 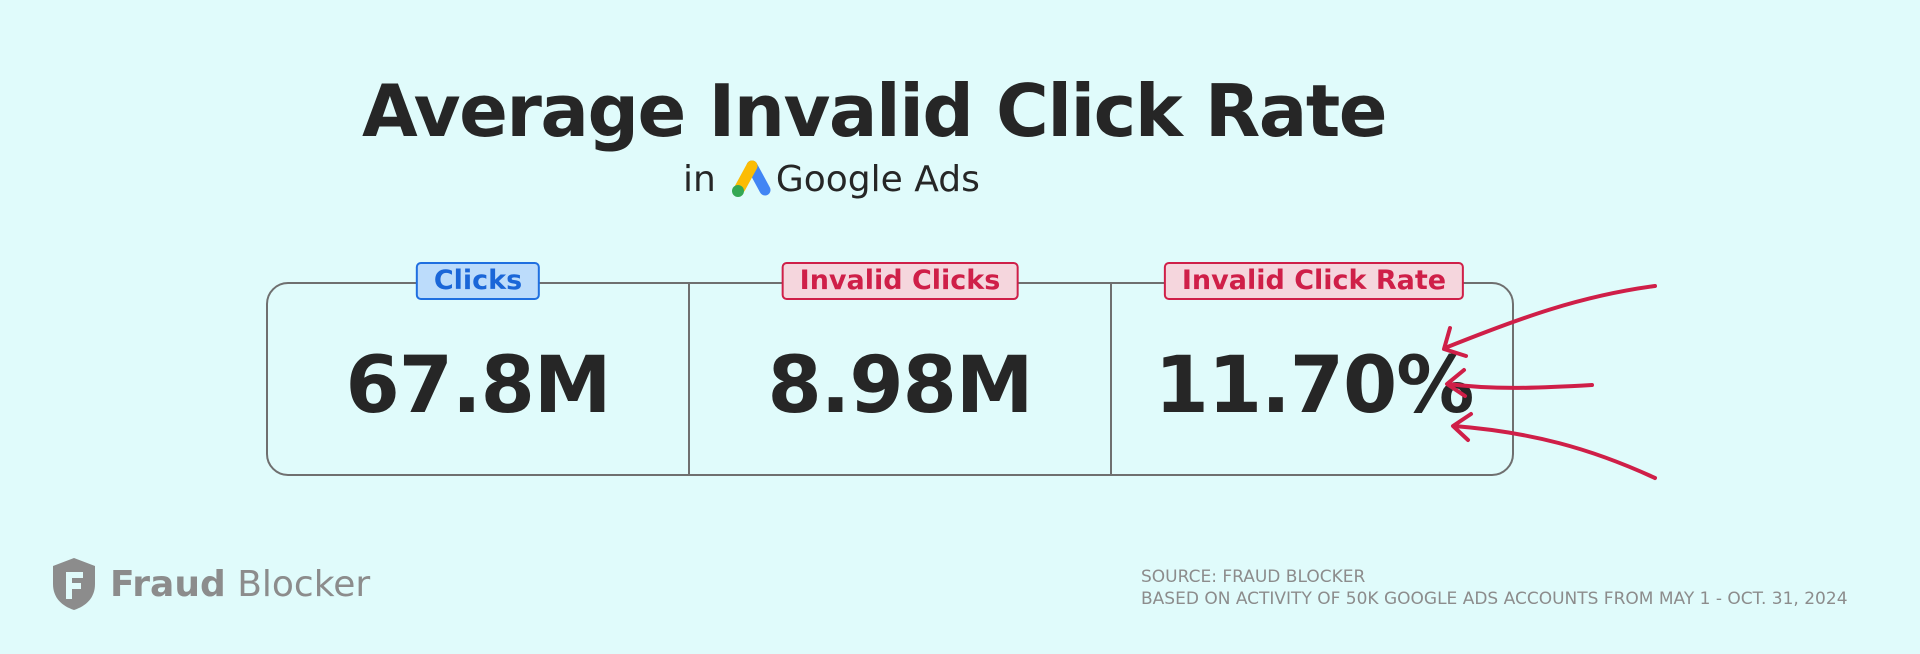 What do you see at coordinates (74, 584) in the screenshot?
I see `shield-logo-icon` at bounding box center [74, 584].